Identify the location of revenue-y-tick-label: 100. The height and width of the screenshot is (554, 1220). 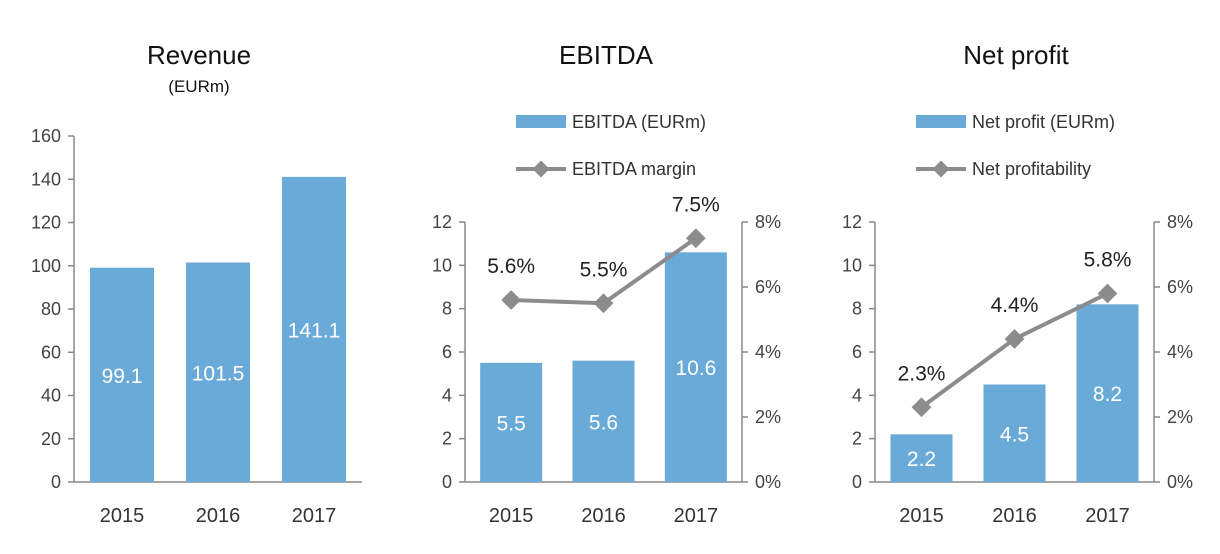
(46, 266).